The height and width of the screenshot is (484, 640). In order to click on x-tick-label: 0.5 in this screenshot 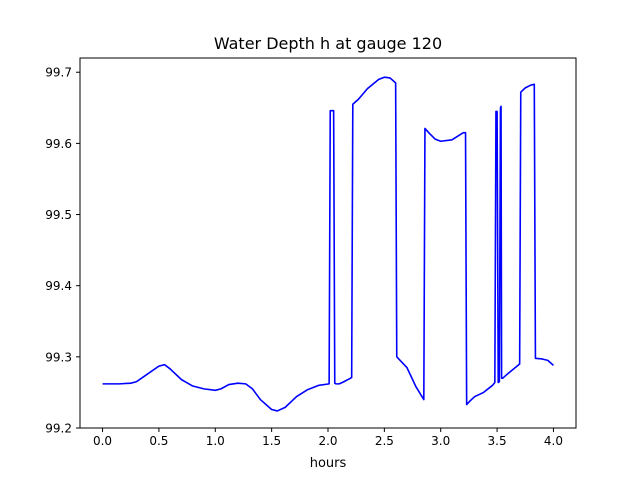, I will do `click(158, 441)`.